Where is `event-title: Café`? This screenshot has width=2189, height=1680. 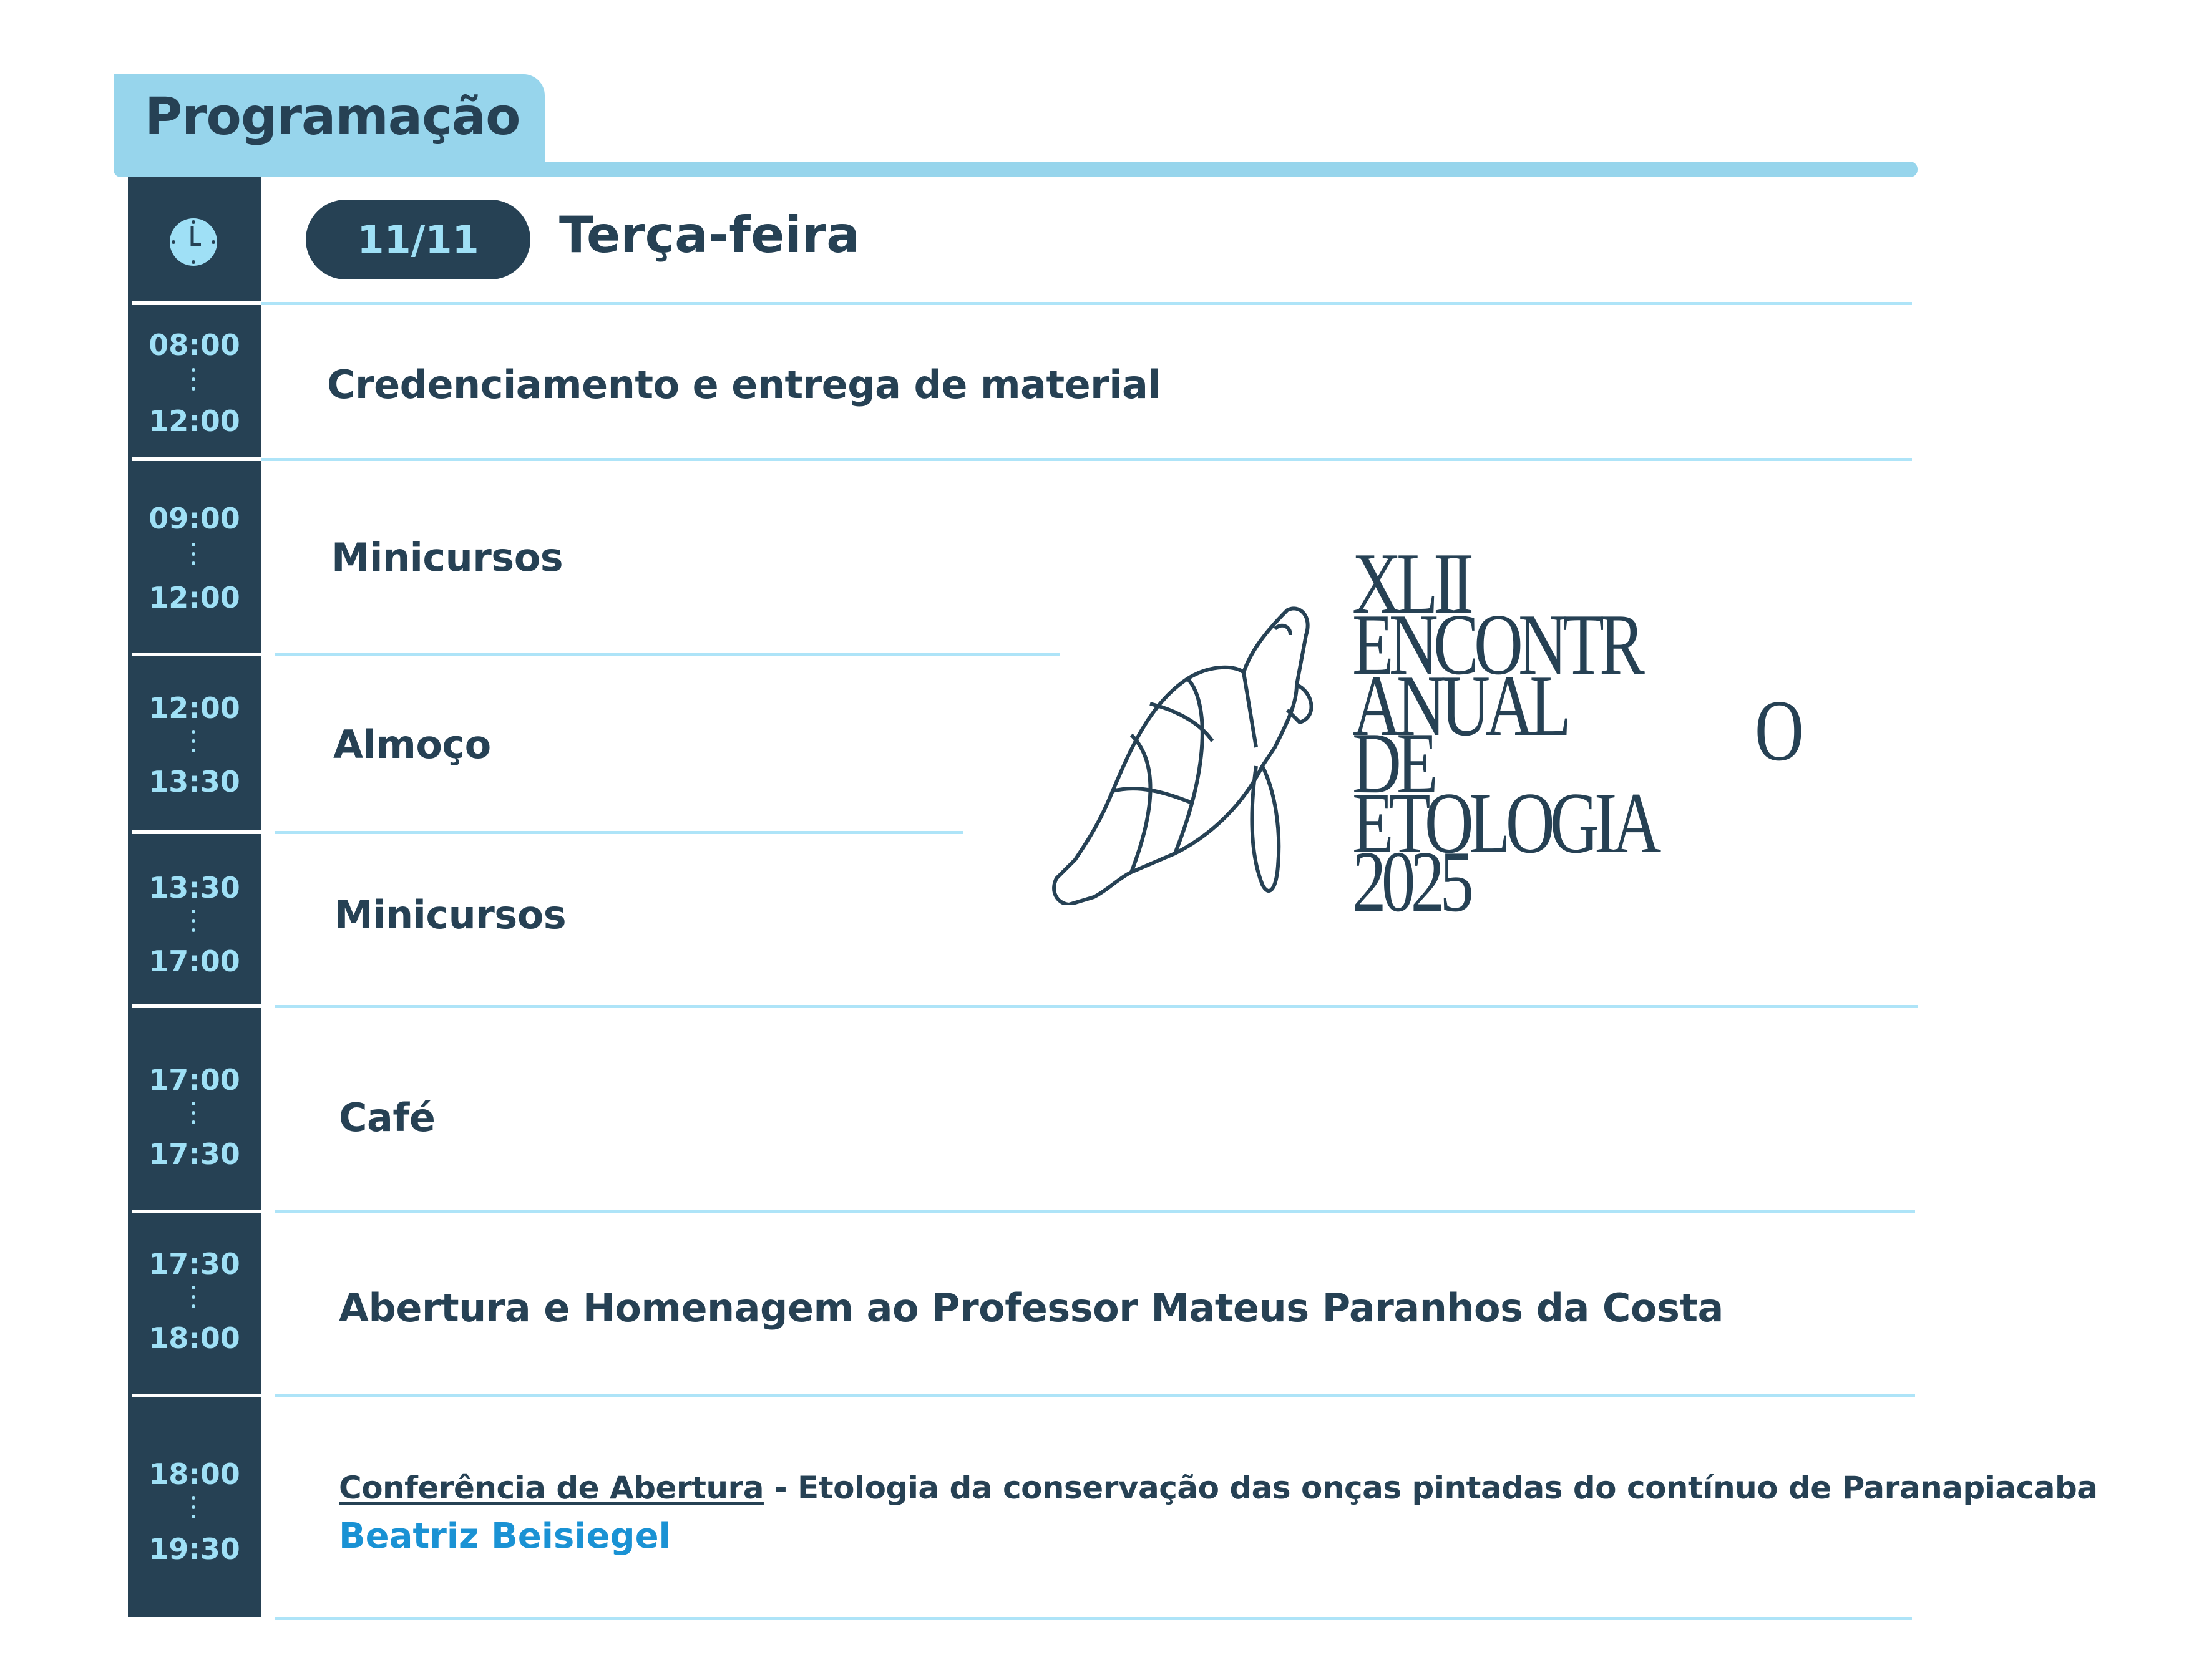 event-title: Café is located at coordinates (387, 1117).